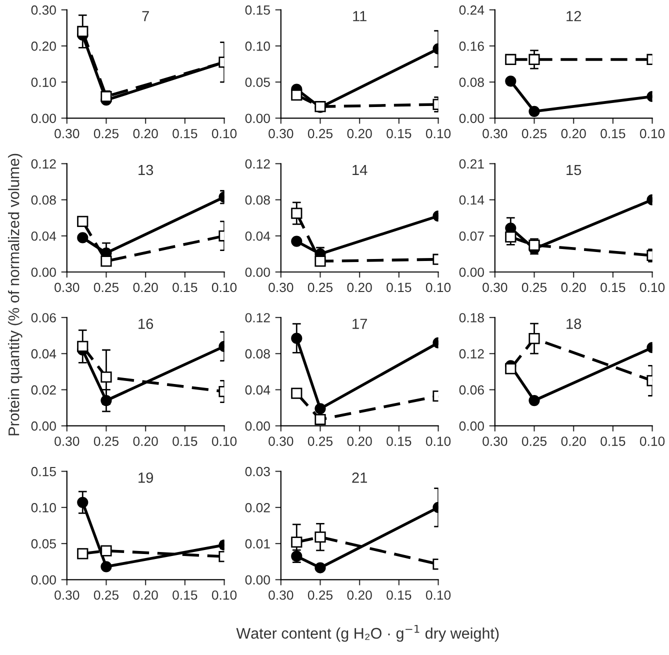  Describe the element at coordinates (471, 200) in the screenshot. I see `y-tick-label: 0.14` at that location.